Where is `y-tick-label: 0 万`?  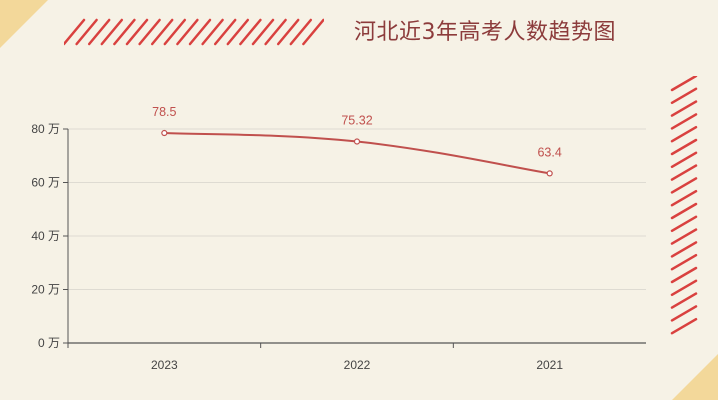
y-tick-label: 0 万 is located at coordinates (49, 343).